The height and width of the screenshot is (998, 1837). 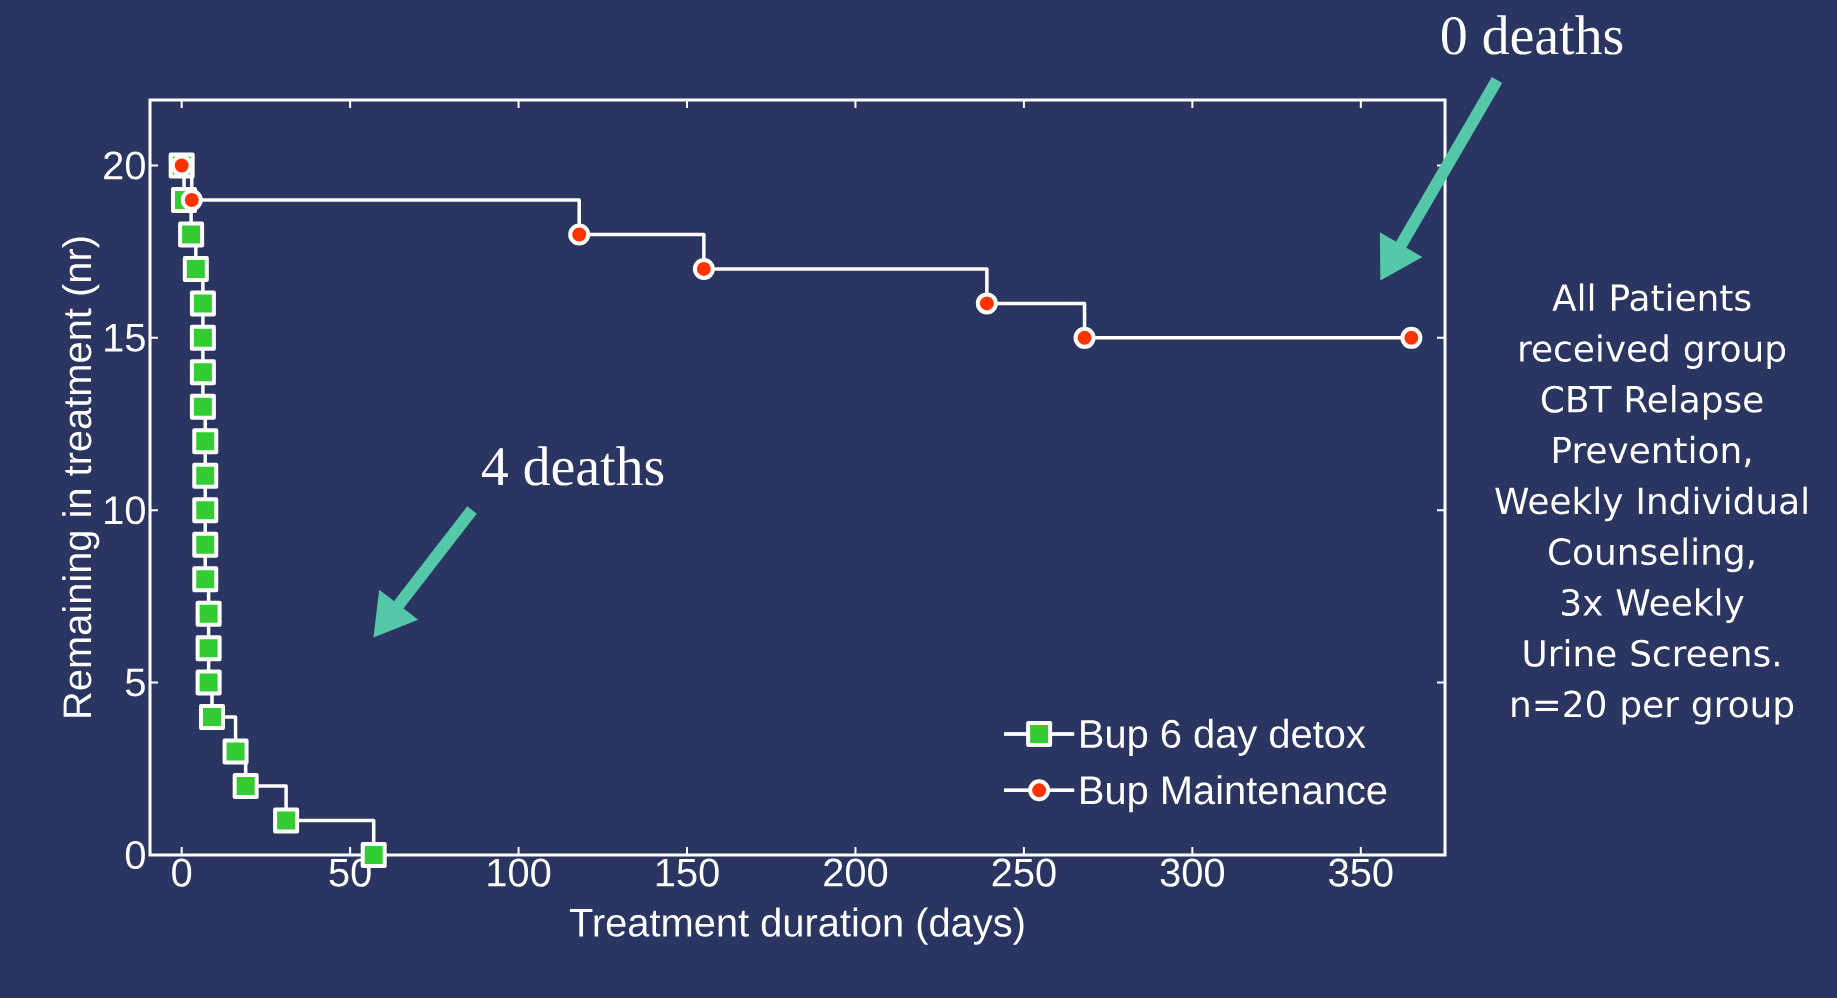 What do you see at coordinates (1651, 504) in the screenshot?
I see `text: All Patients received group CBT Relapse Prevention, Weekly Individual Counseling, 3x Weekly Urine Screens. n=20 per group` at bounding box center [1651, 504].